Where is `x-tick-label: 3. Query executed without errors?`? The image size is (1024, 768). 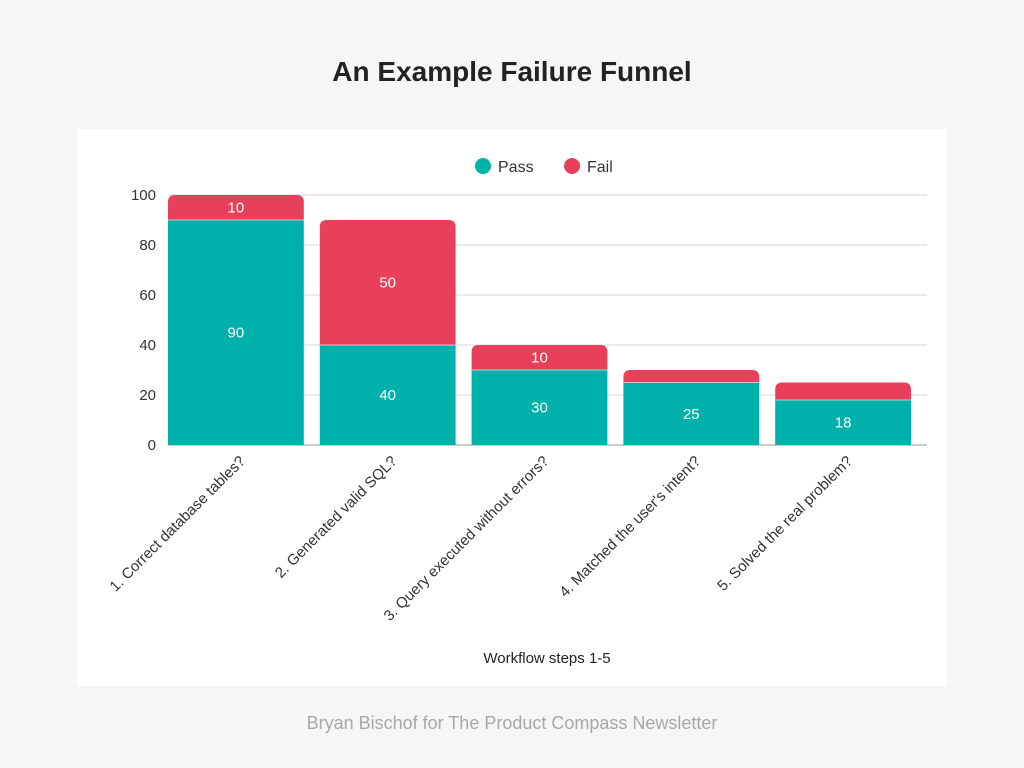 x-tick-label: 3. Query executed without errors? is located at coordinates (467, 539).